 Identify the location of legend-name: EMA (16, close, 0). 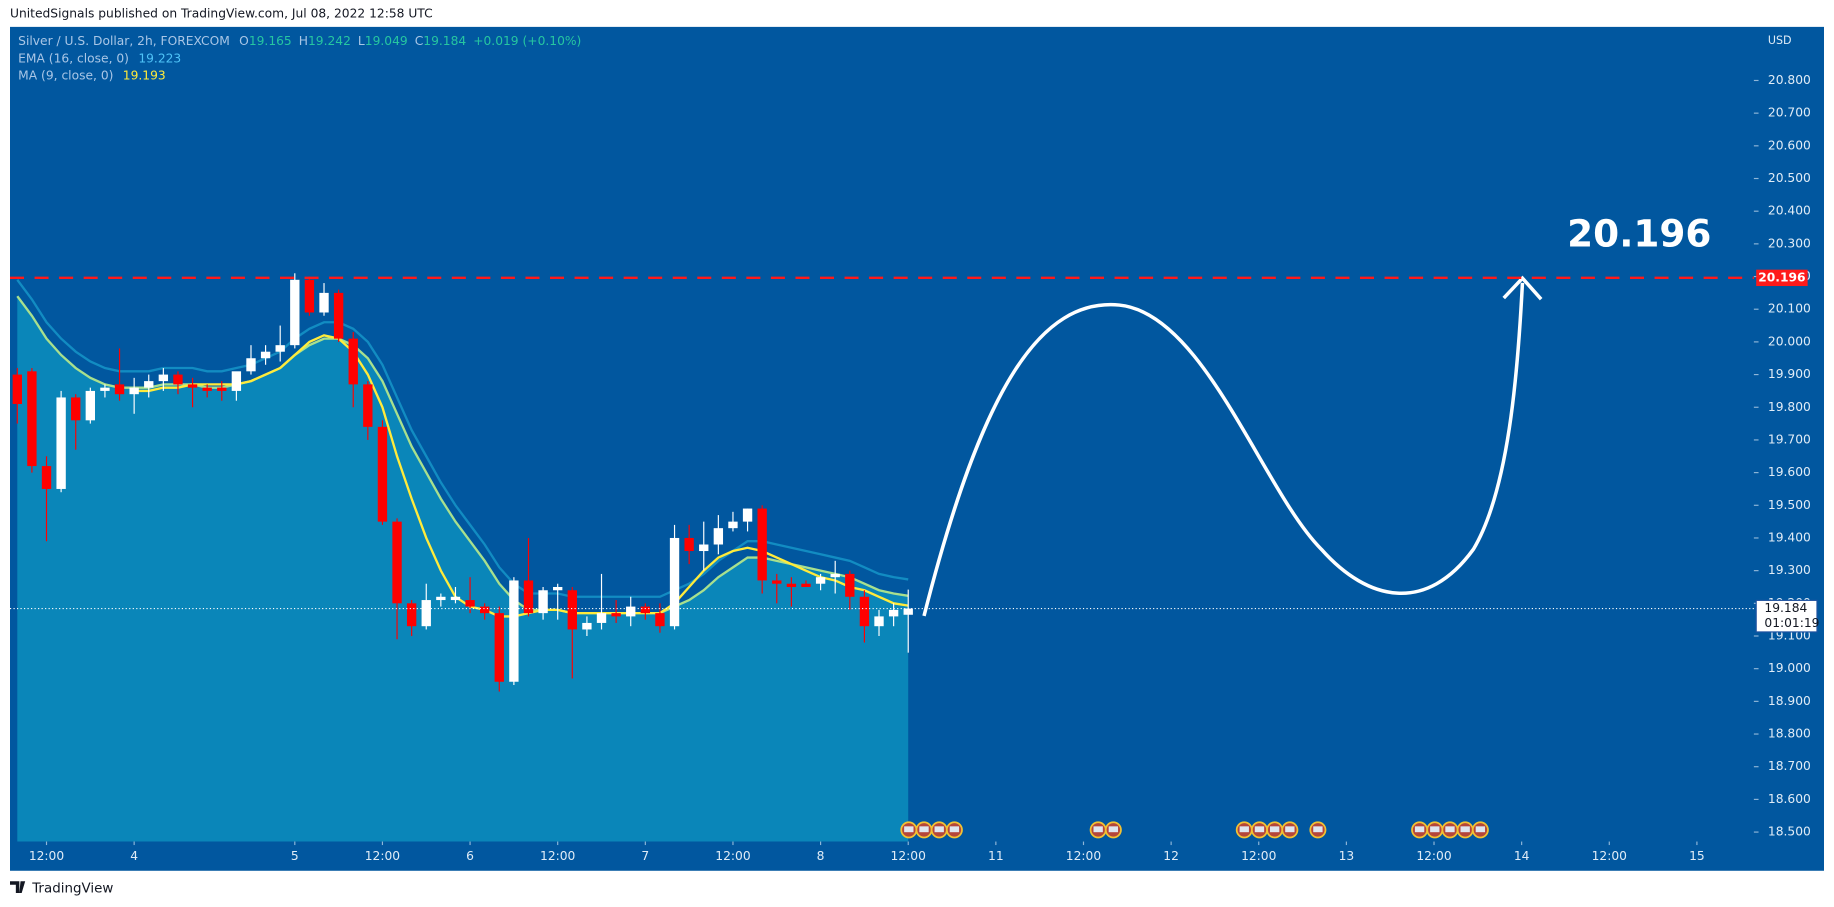
(73, 58).